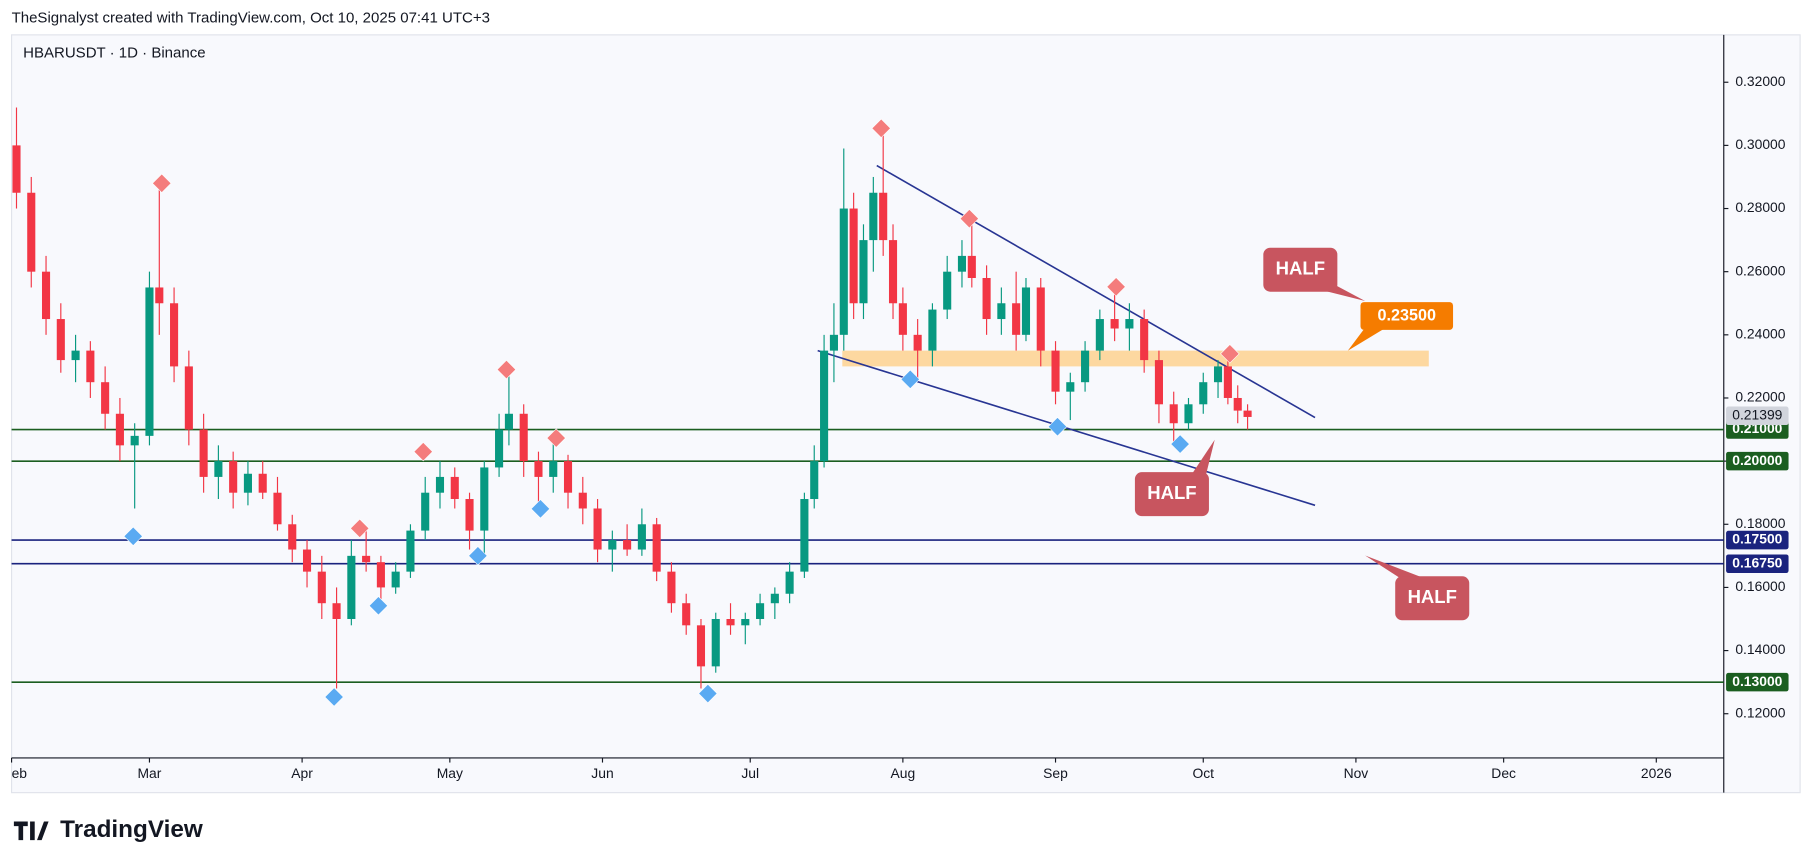 This screenshot has height=868, width=1814. Describe the element at coordinates (1356, 773) in the screenshot. I see `x-tick-label: Nov` at that location.